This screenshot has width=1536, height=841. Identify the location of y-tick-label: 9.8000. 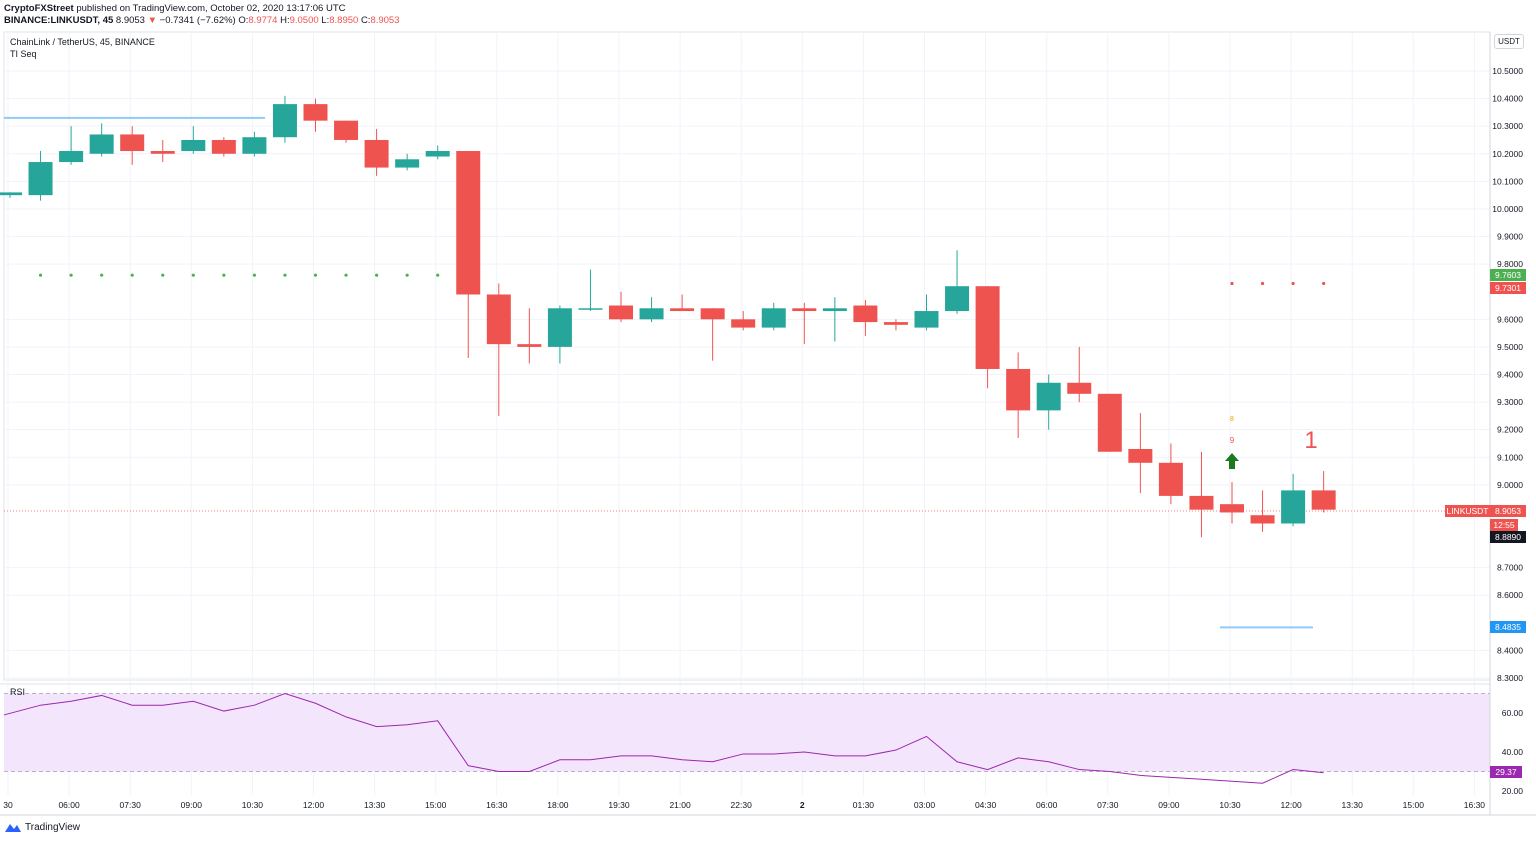
(1510, 264).